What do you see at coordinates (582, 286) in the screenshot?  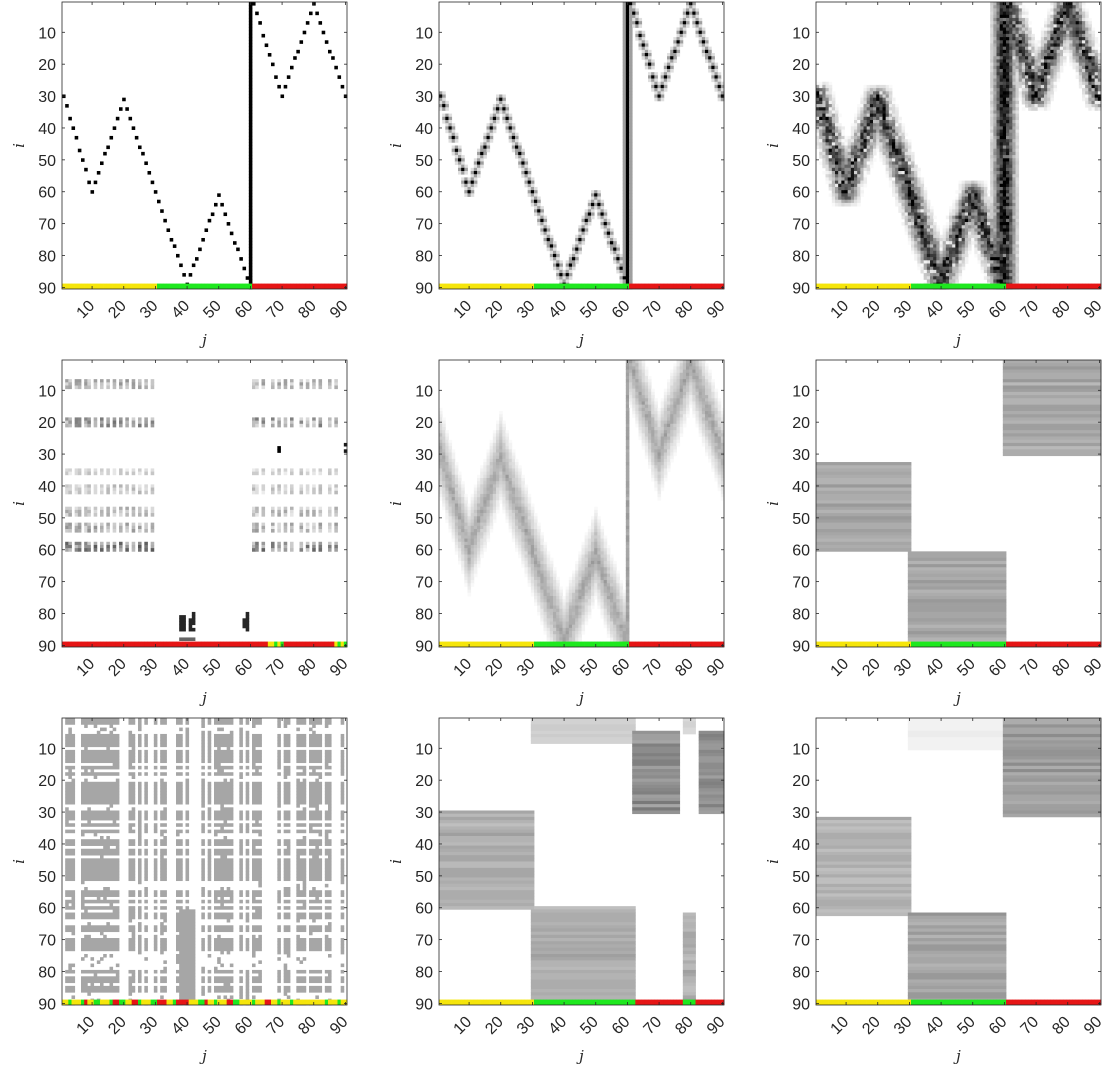 I see `label-strip` at bounding box center [582, 286].